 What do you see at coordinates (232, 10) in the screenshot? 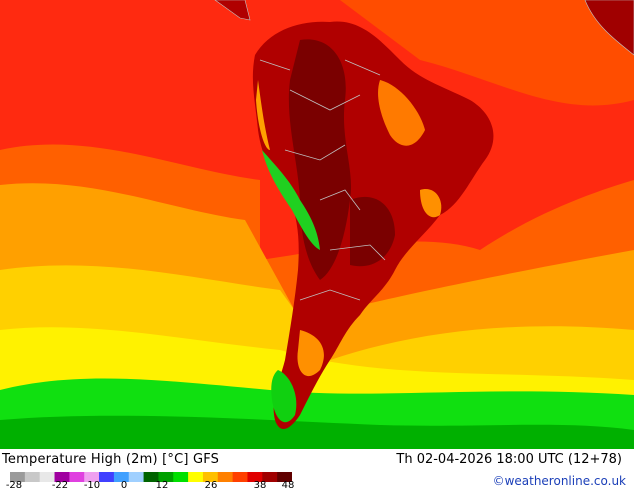
I see `central-america-land` at bounding box center [232, 10].